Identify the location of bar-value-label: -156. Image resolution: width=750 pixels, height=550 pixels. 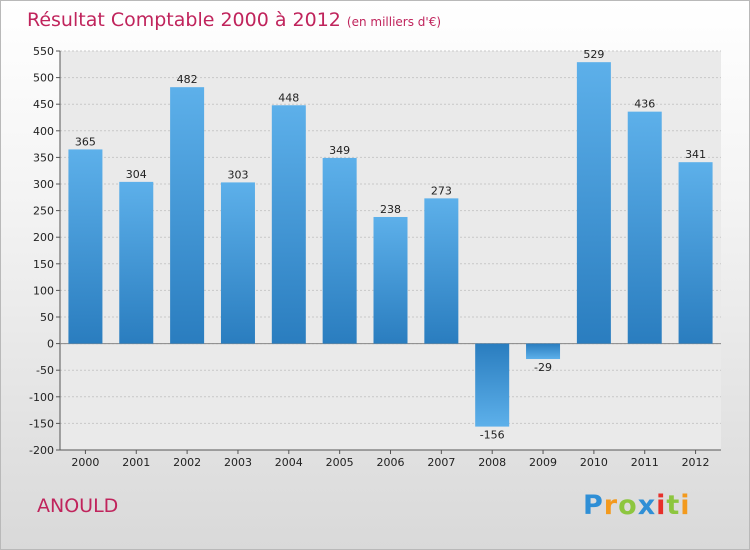
(492, 435).